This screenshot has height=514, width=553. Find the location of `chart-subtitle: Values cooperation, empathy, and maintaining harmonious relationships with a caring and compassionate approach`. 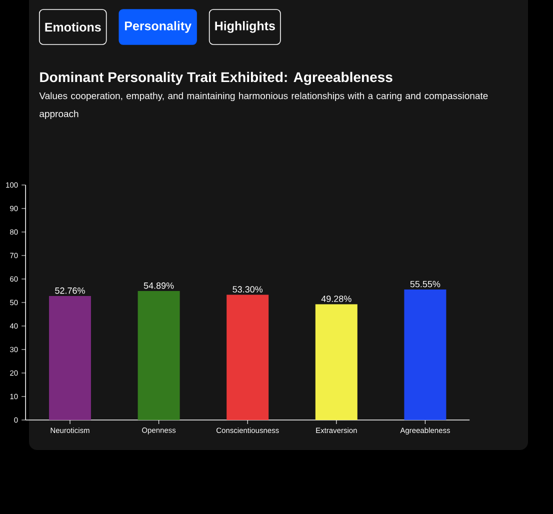

chart-subtitle: Values cooperation, empathy, and maintaining harmonious relationships with a caring and compassionate approach is located at coordinates (263, 106).